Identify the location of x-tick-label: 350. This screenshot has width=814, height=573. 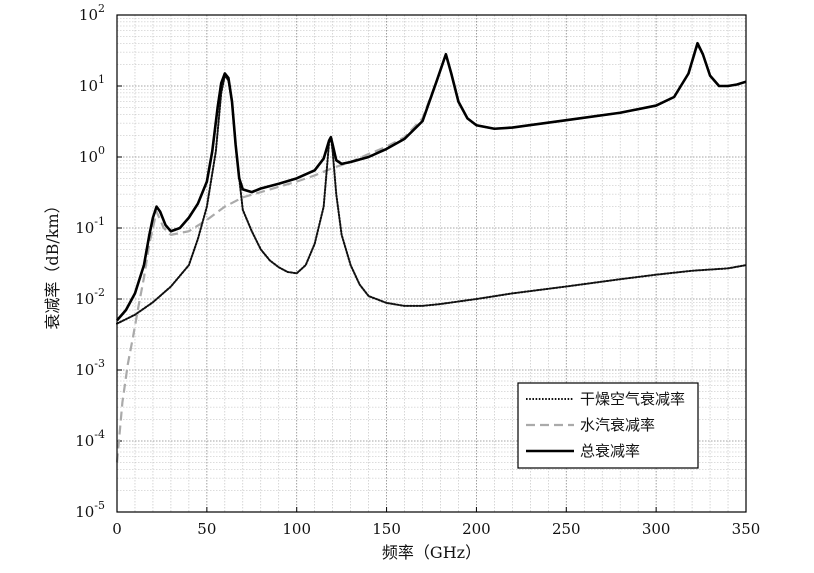
(746, 529).